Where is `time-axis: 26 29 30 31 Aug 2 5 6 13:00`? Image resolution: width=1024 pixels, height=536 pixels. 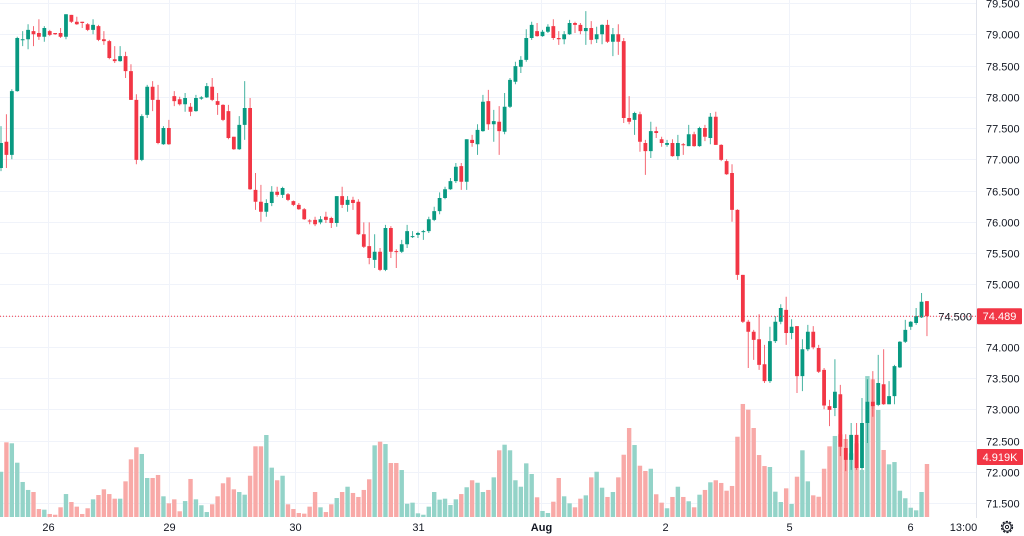 time-axis: 26 29 30 31 Aug 2 5 6 13:00 is located at coordinates (509, 528).